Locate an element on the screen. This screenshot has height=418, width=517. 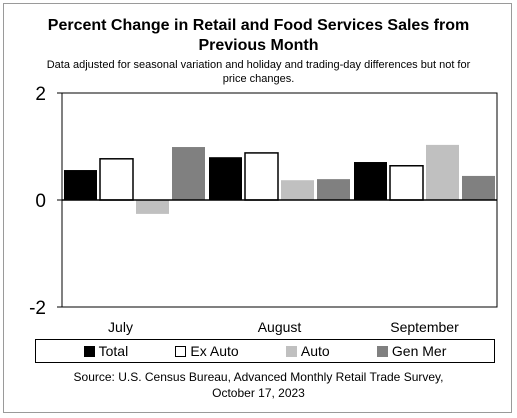
legend-item-ex-auto: Ex Auto is located at coordinates (207, 351).